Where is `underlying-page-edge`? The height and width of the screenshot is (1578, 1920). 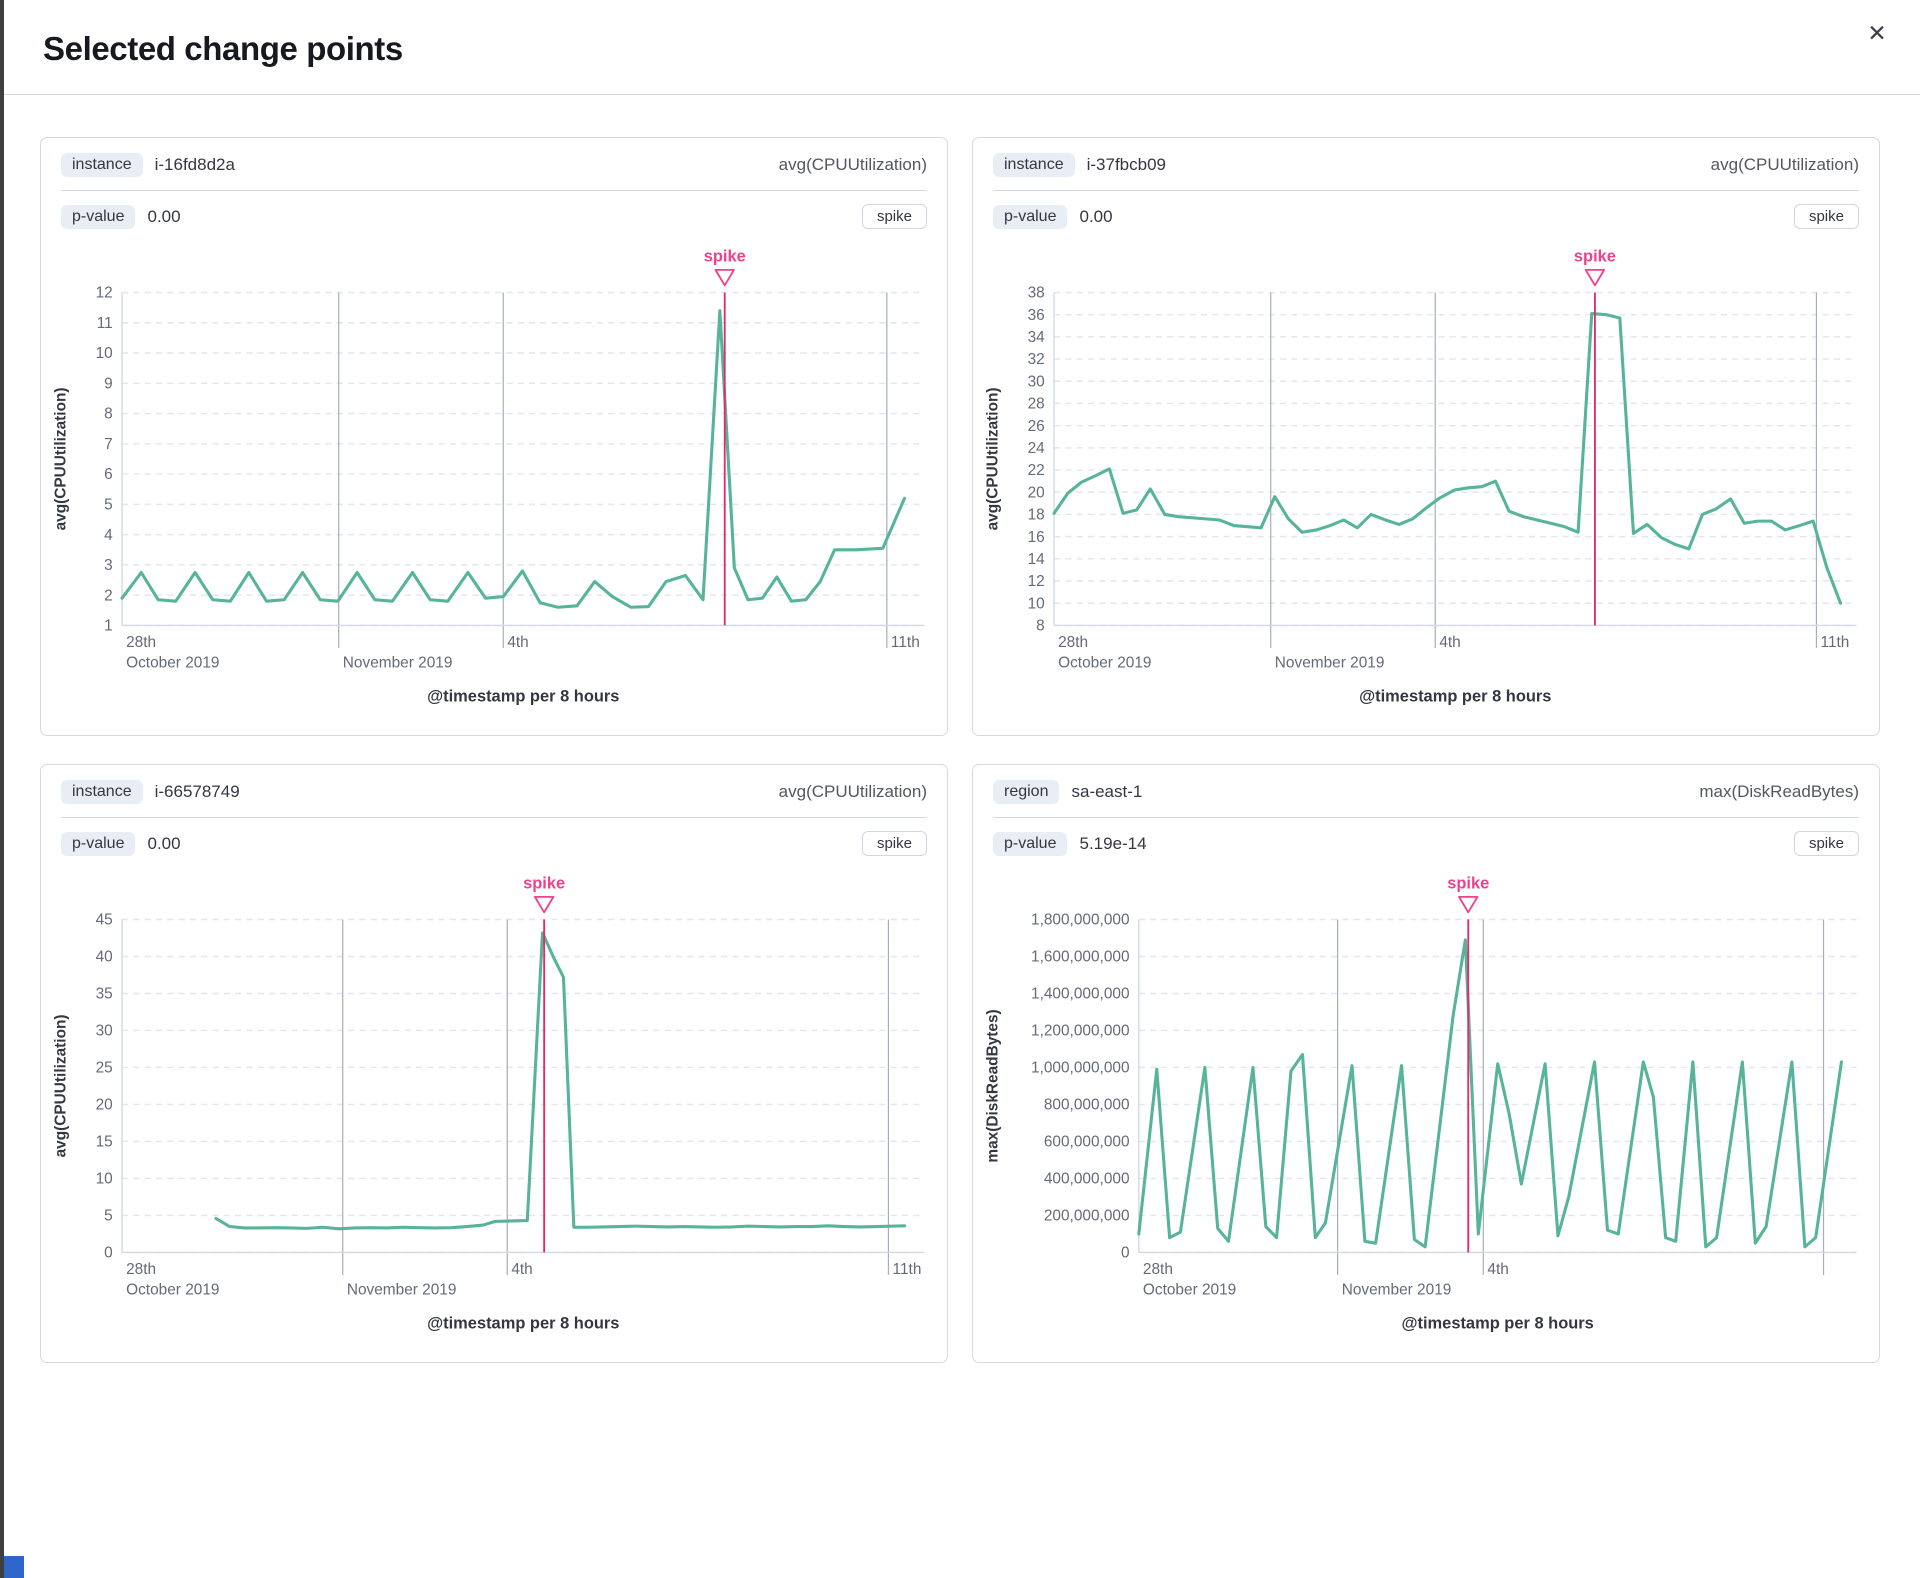 underlying-page-edge is located at coordinates (2, 789).